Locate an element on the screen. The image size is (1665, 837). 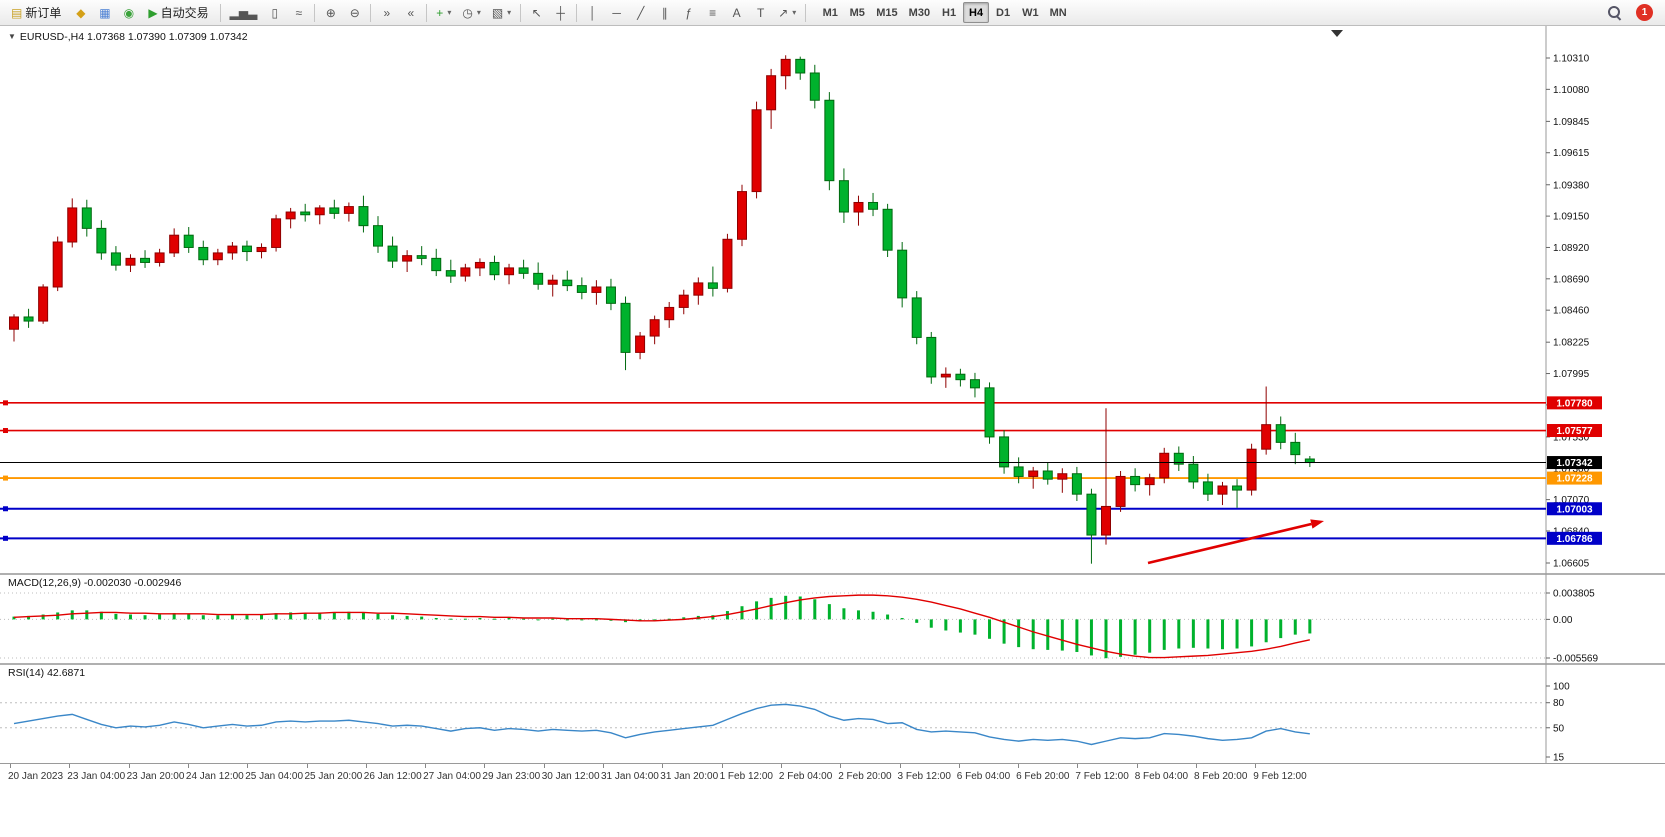
trend-arrow-head is located at coordinates (1317, 524).